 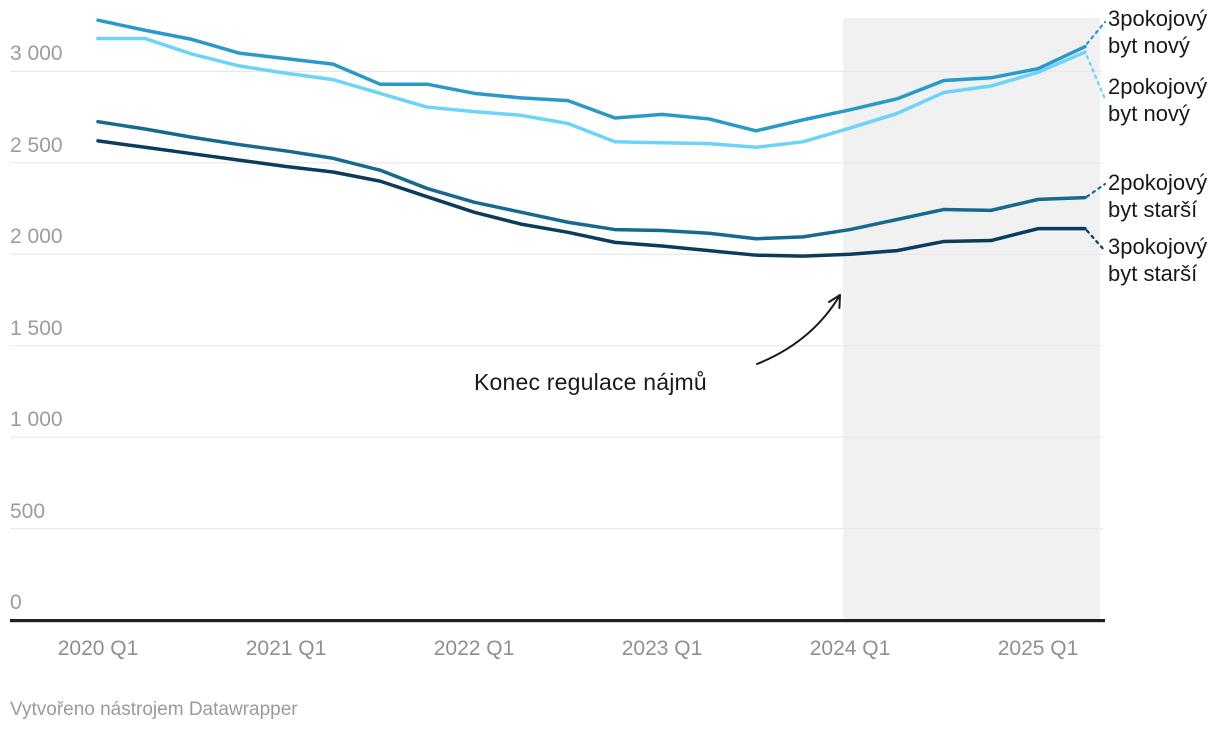 What do you see at coordinates (36, 328) in the screenshot?
I see `y-tick-label: 1 500` at bounding box center [36, 328].